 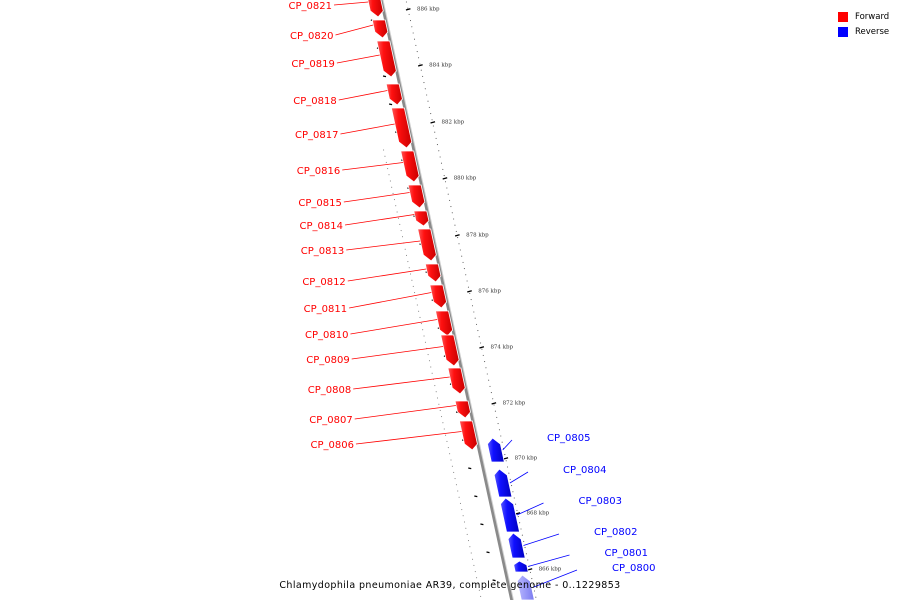 I want to click on reverse-swatch, so click(x=843, y=31).